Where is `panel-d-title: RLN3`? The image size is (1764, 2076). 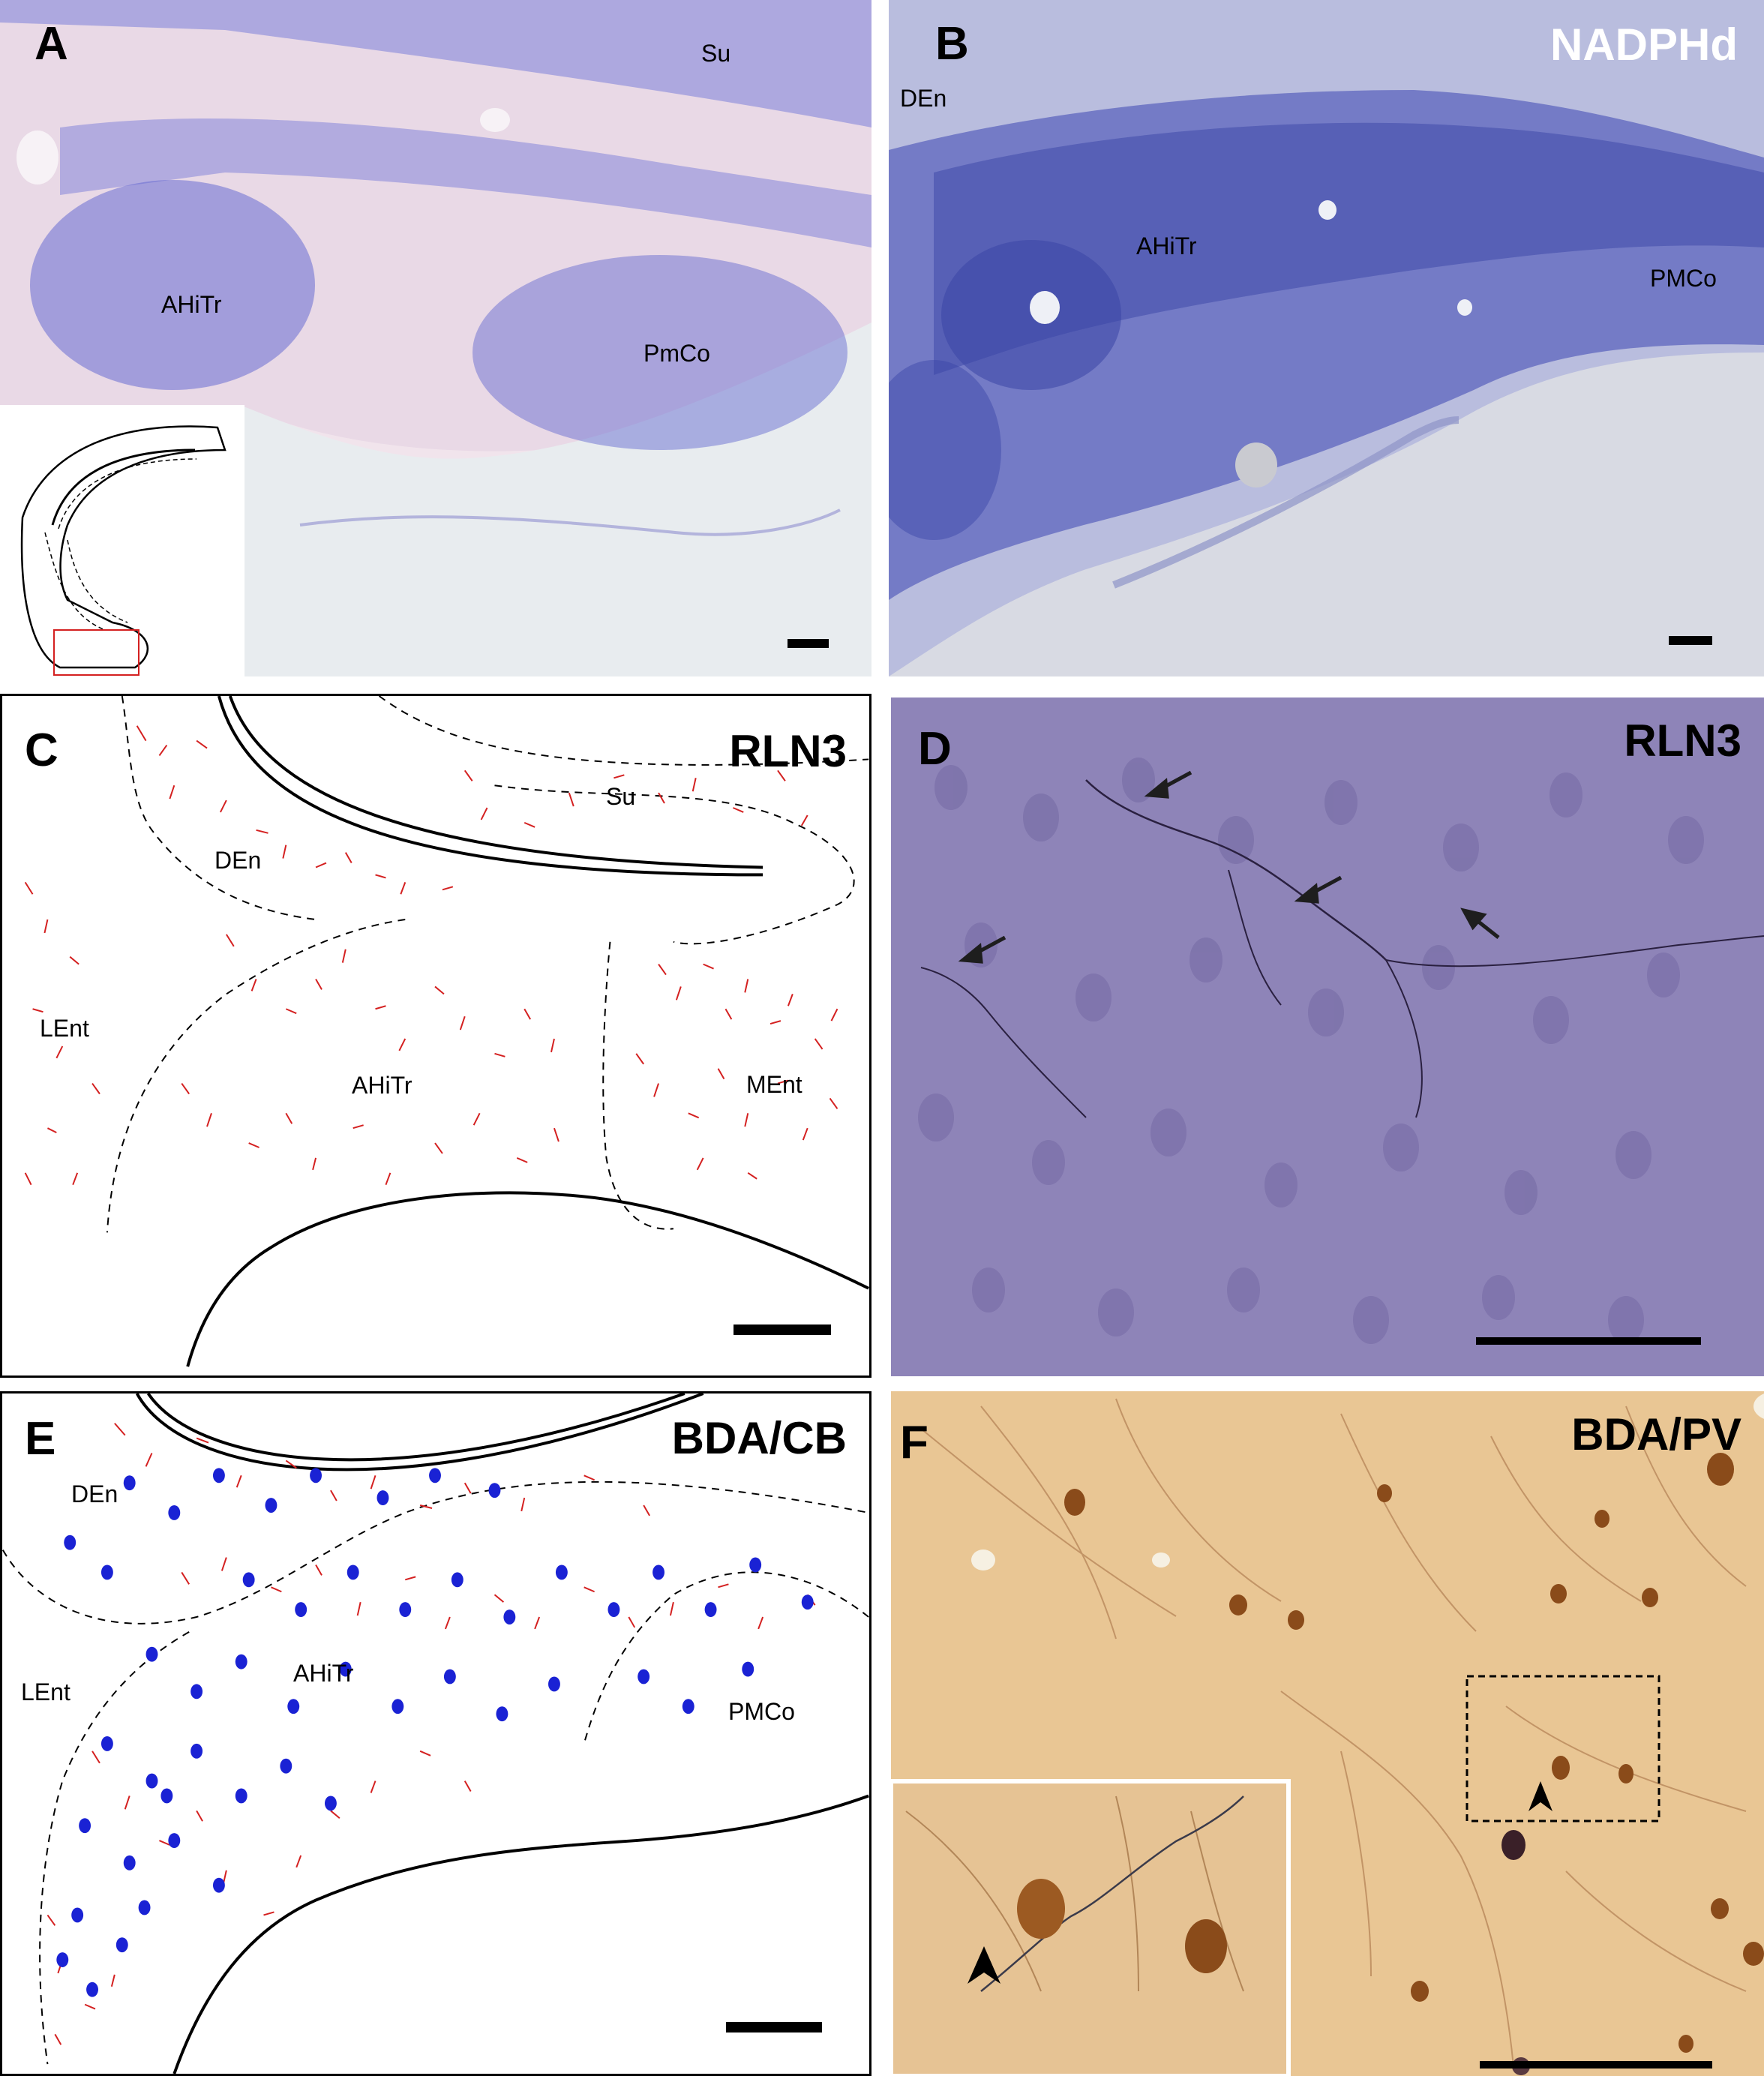
panel-d-title: RLN3 is located at coordinates (1683, 741).